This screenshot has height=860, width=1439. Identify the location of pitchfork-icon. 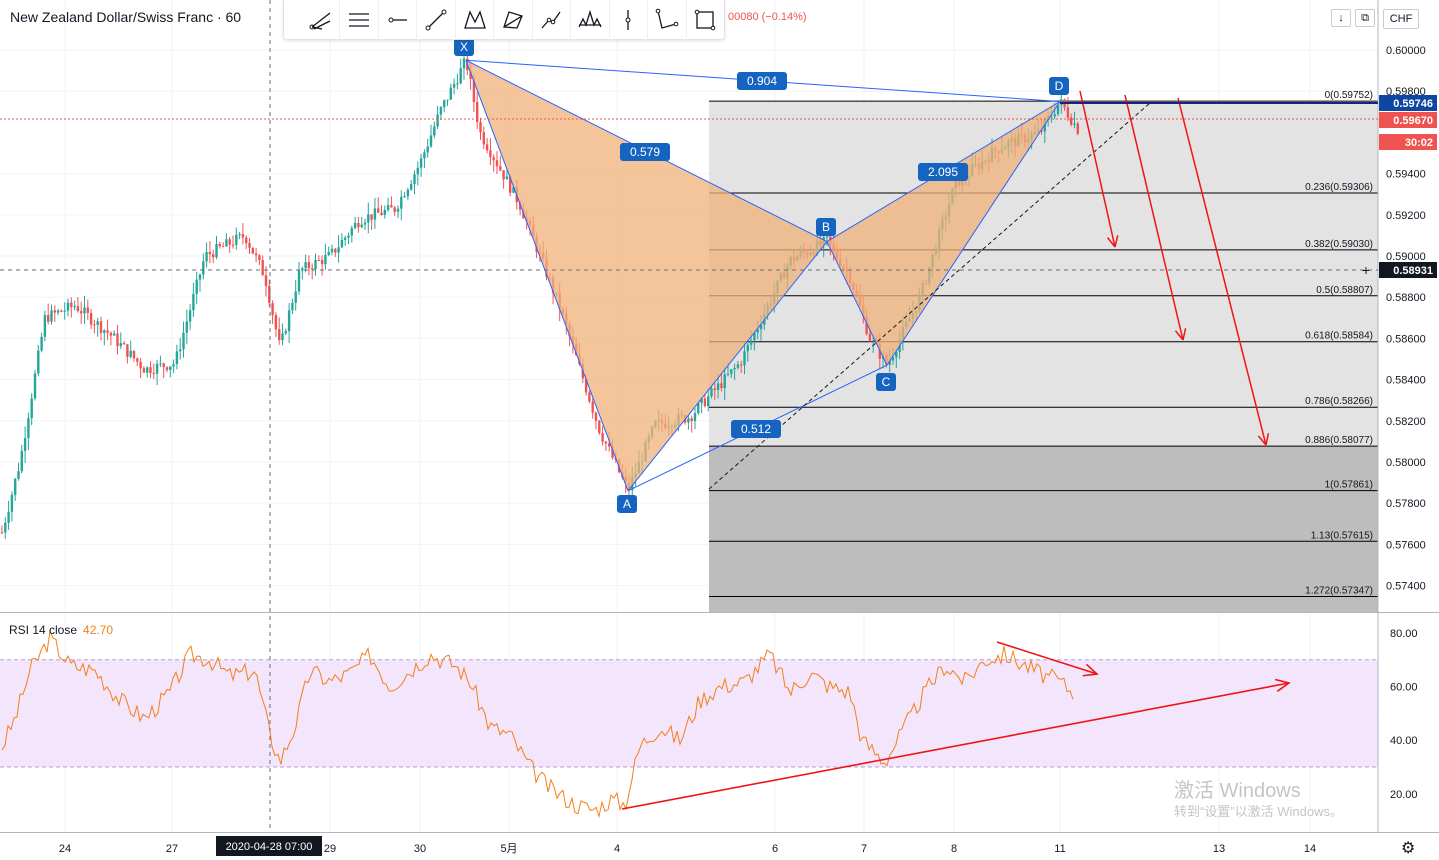
(321, 20).